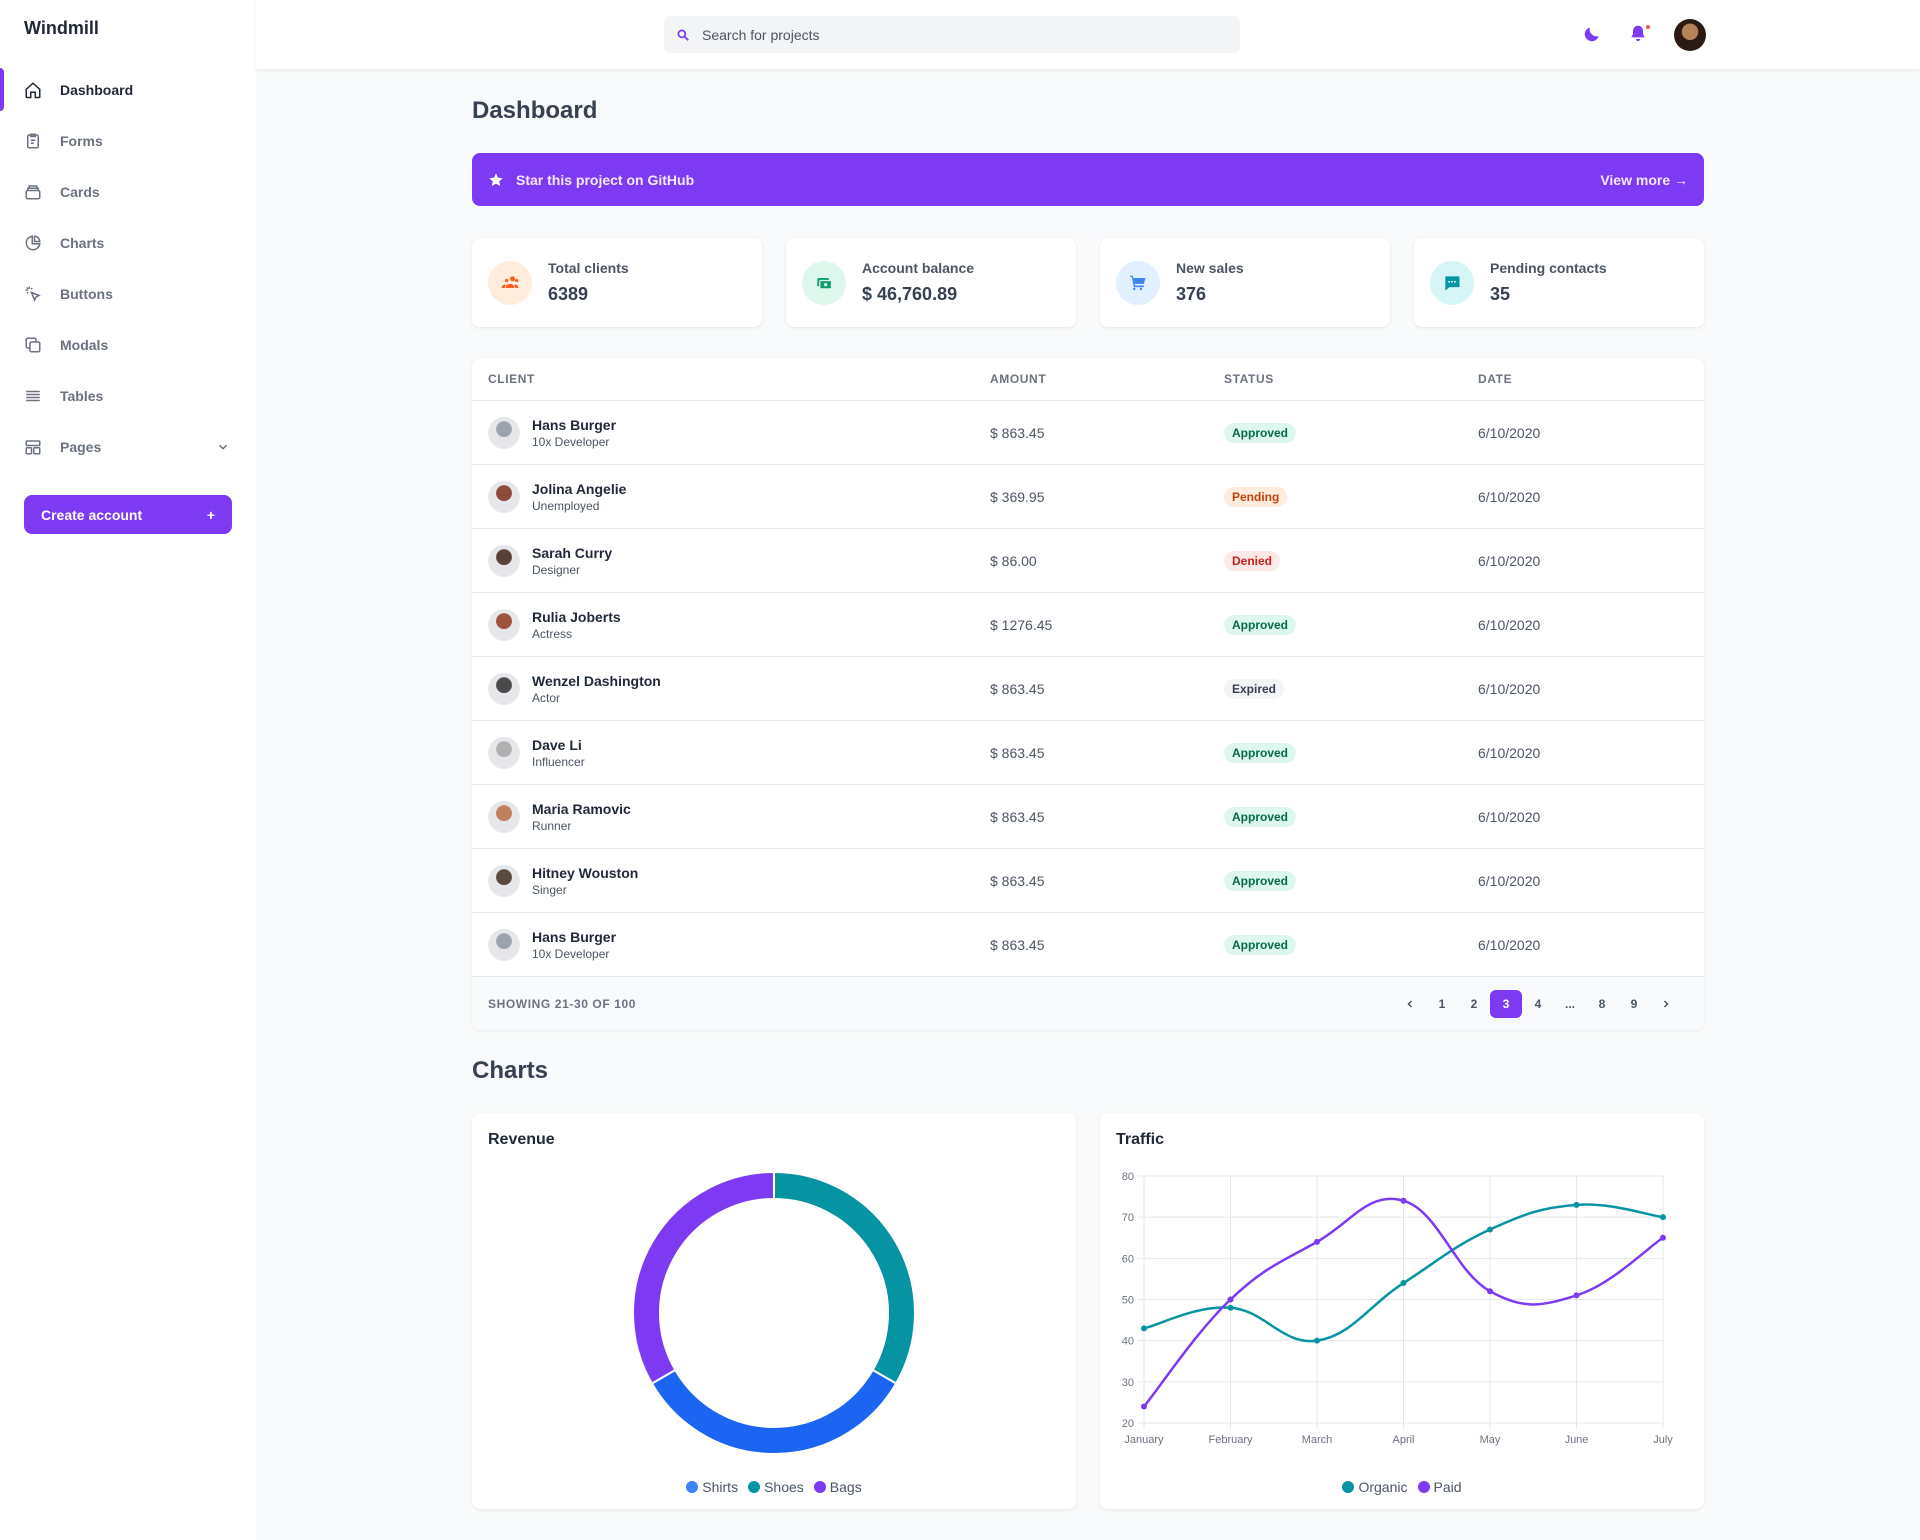 Image resolution: width=1920 pixels, height=1540 pixels. Describe the element at coordinates (128, 395) in the screenshot. I see `sidebar-item-tables: Tables` at that location.